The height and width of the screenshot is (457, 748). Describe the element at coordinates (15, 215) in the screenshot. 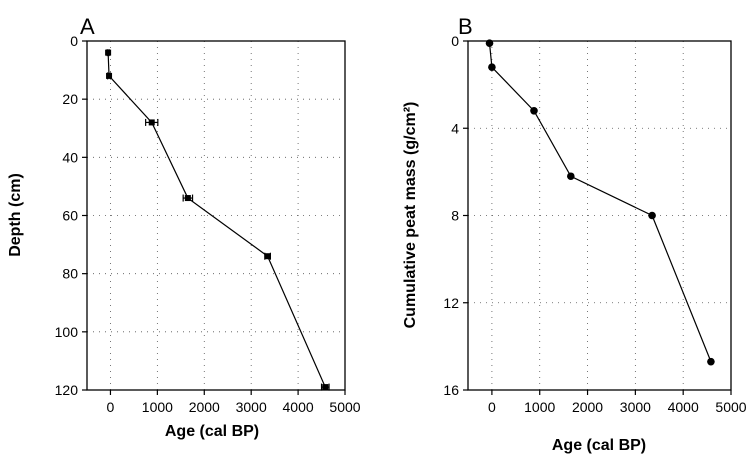

I see `a-y-axis-title: Depth (cm)` at that location.